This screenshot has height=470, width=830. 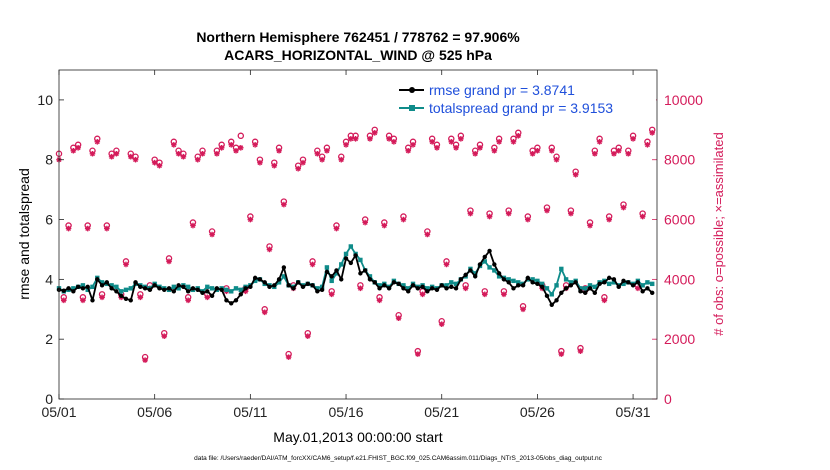 What do you see at coordinates (49, 339) in the screenshot?
I see `y-tick-label: 2` at bounding box center [49, 339].